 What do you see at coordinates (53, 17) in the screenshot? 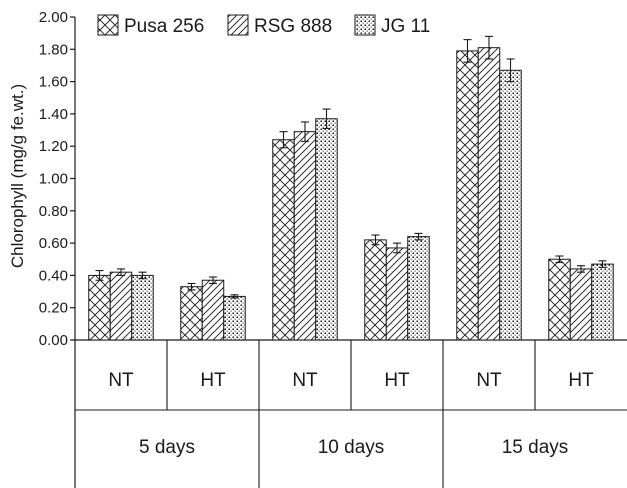
I see `y-tick-label: 2.00` at bounding box center [53, 17].